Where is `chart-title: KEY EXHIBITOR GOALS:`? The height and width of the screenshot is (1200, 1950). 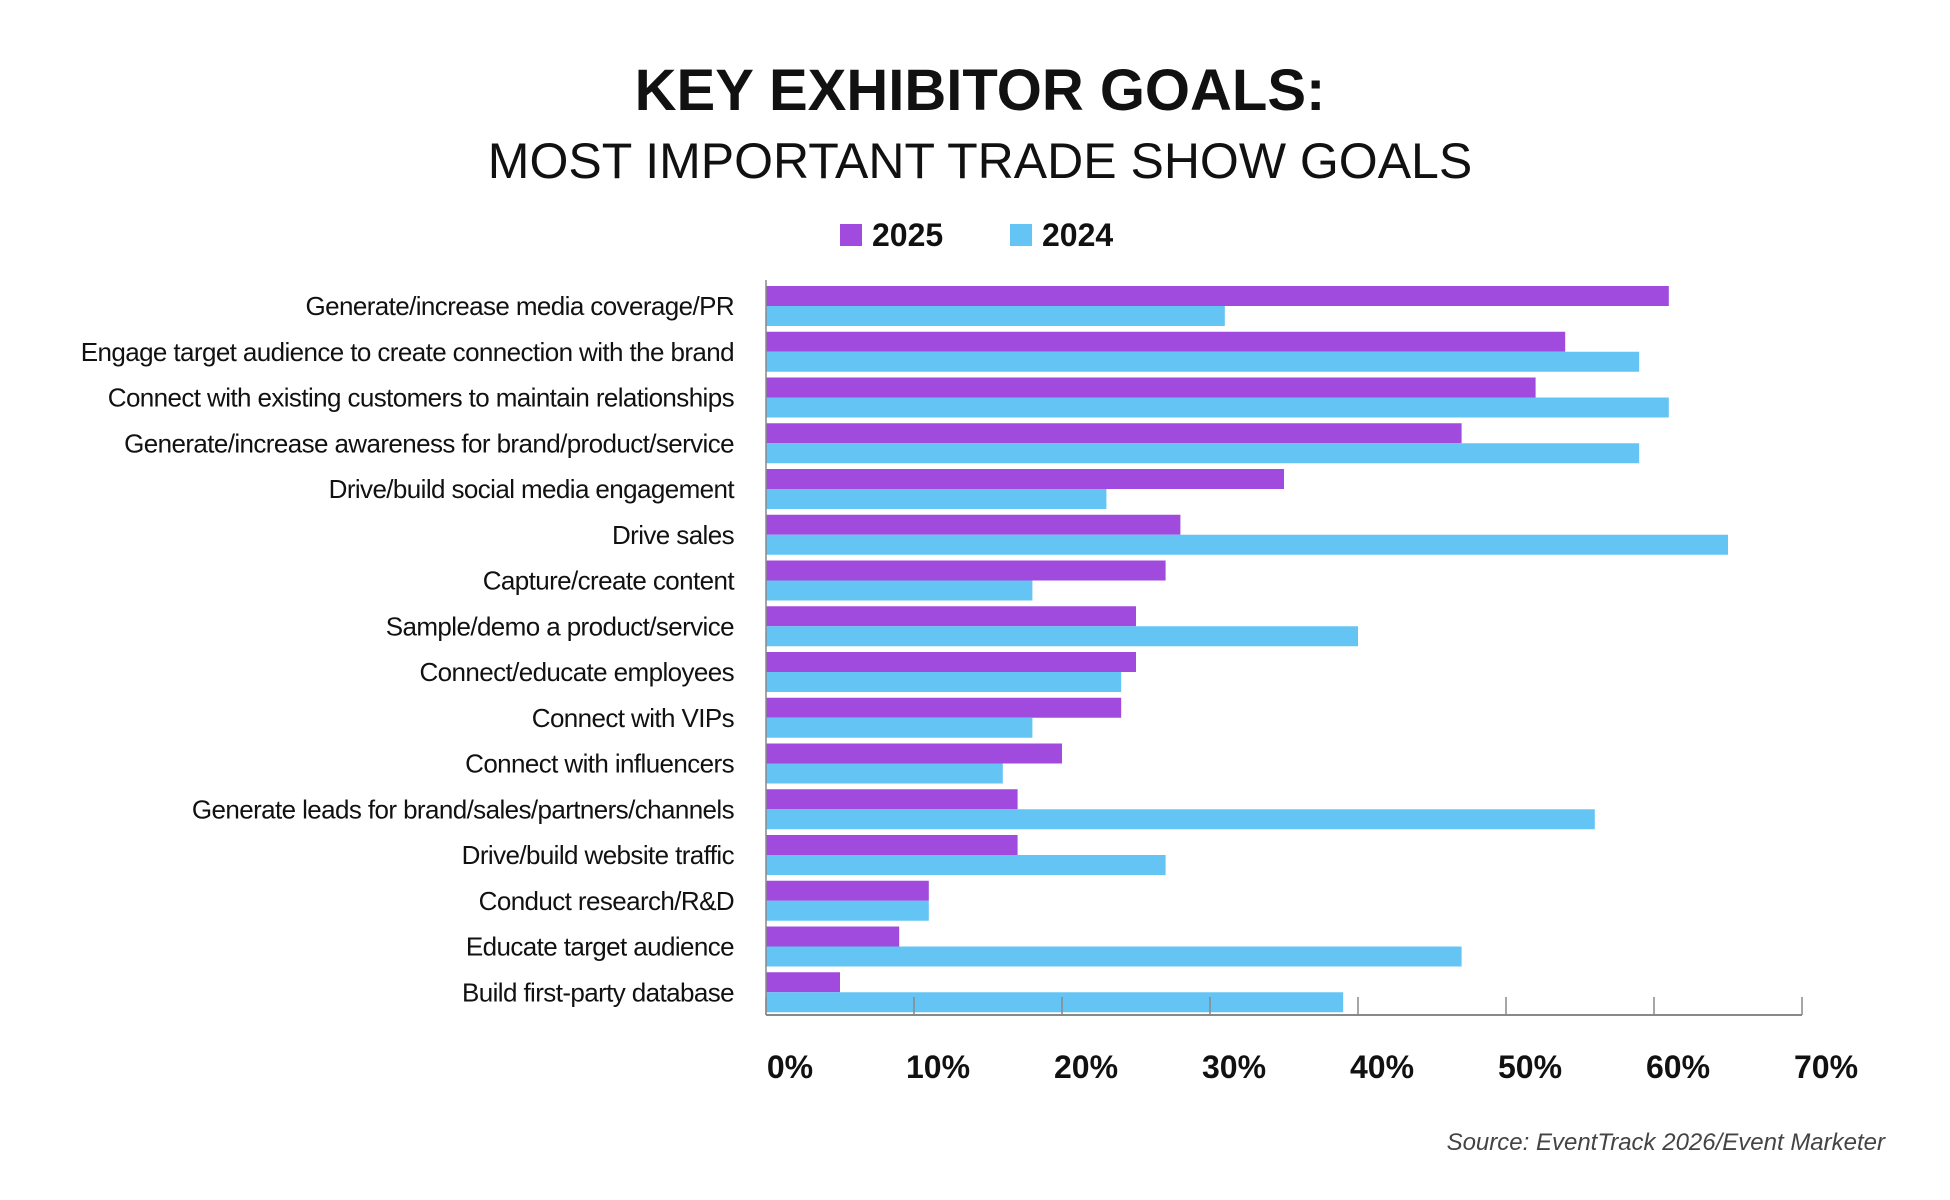 chart-title: KEY EXHIBITOR GOALS: is located at coordinates (980, 90).